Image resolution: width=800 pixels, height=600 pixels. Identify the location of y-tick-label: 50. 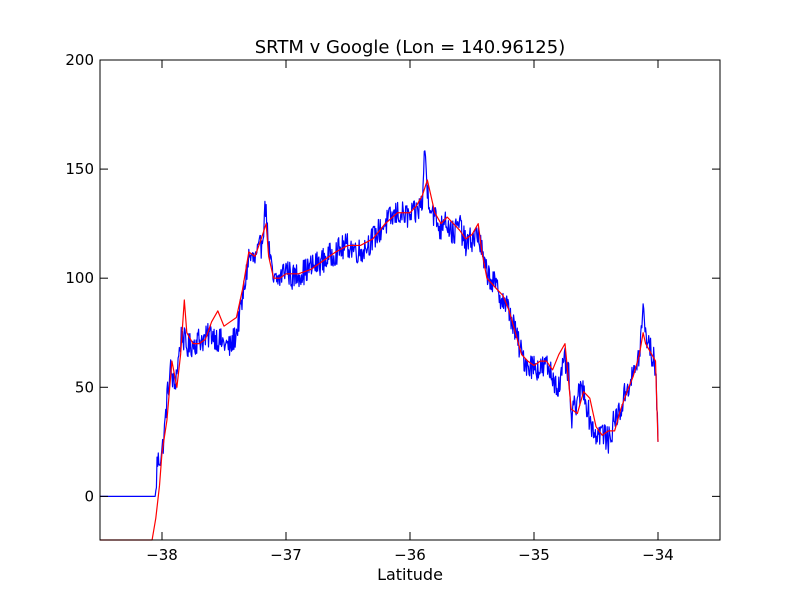
(84, 387).